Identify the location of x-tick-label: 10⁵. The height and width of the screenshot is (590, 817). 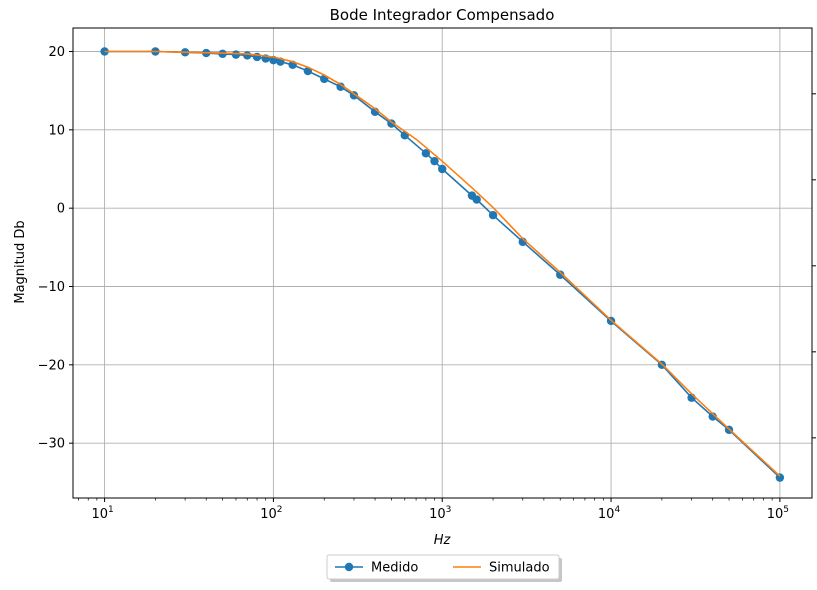
(778, 513).